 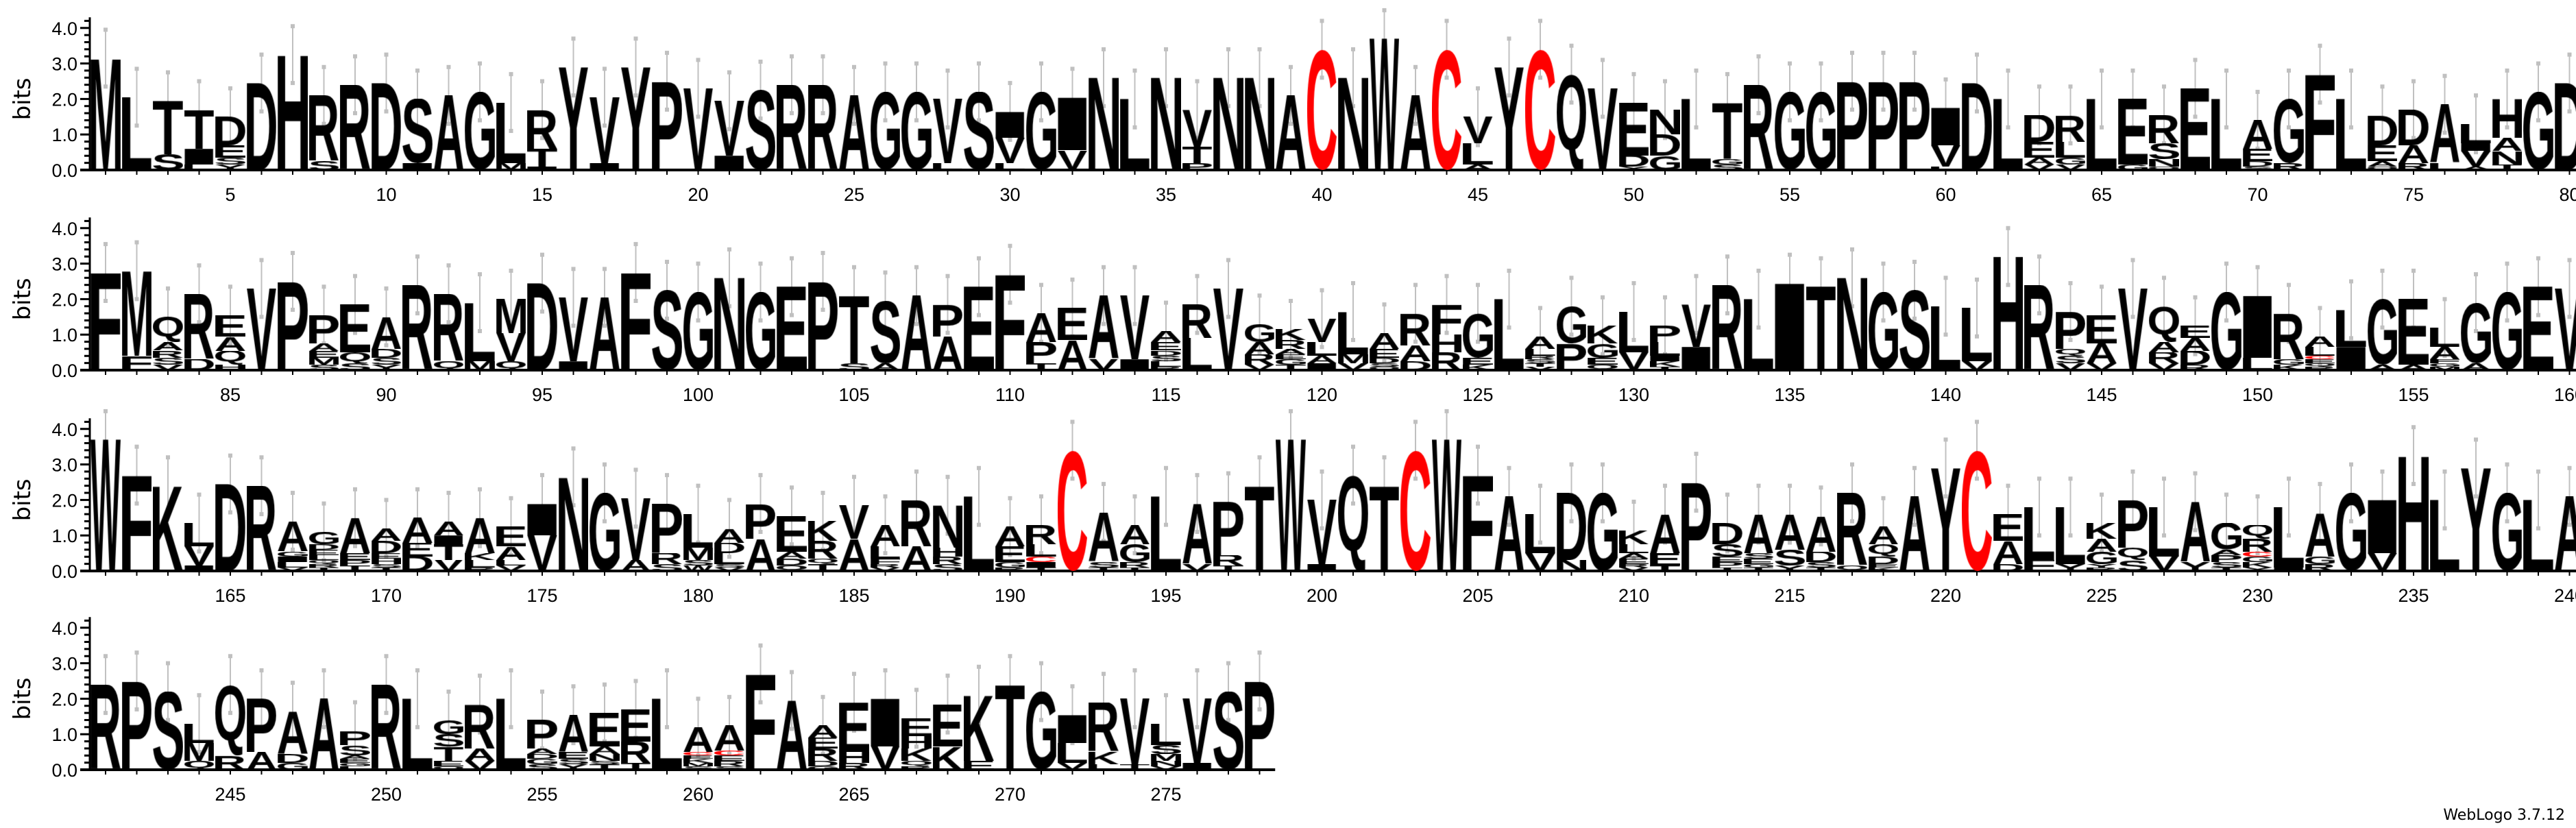 What do you see at coordinates (64, 264) in the screenshot?
I see `y-tick-label: 3.0` at bounding box center [64, 264].